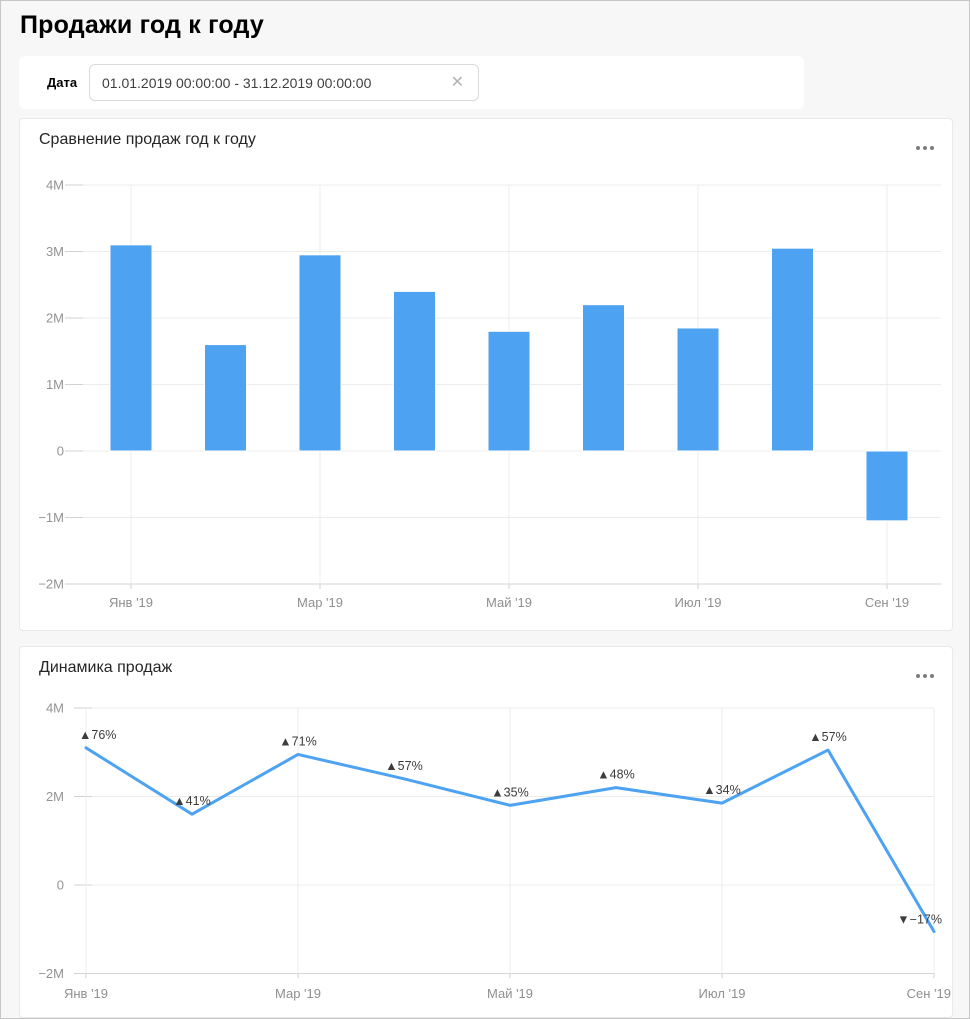 The image size is (970, 1019). I want to click on point-label: ▲41%, so click(191, 801).